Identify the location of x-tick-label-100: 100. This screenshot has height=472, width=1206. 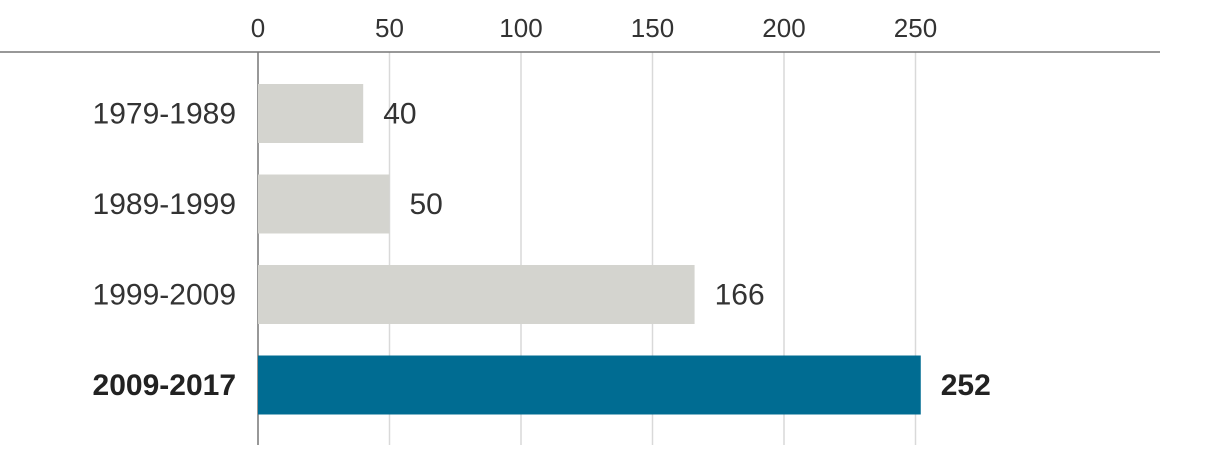
(520, 28).